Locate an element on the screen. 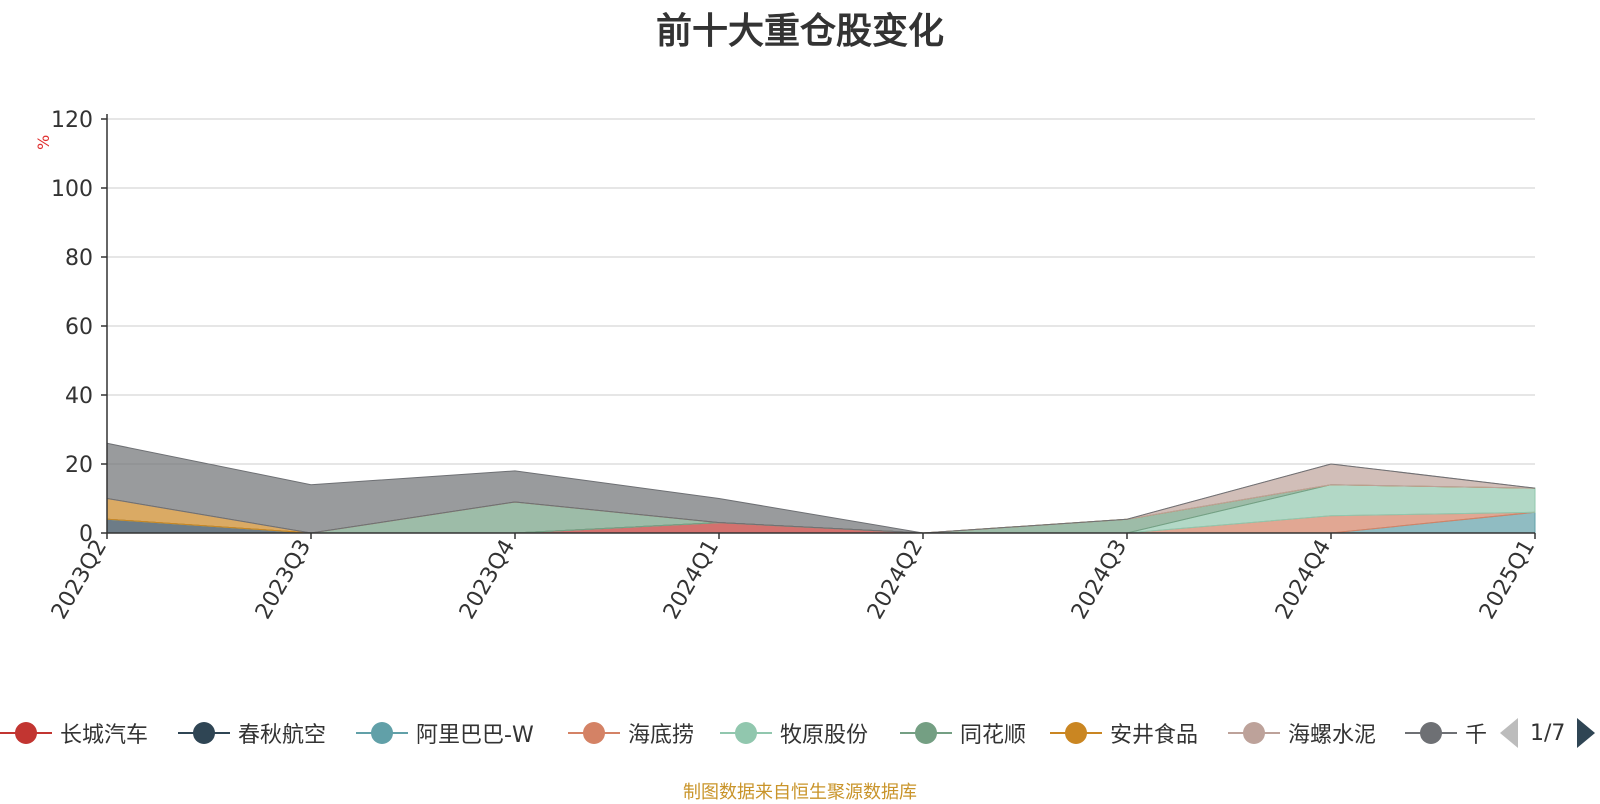 Image resolution: width=1600 pixels, height=804 pixels. legend-item: 千 is located at coordinates (1446, 733).